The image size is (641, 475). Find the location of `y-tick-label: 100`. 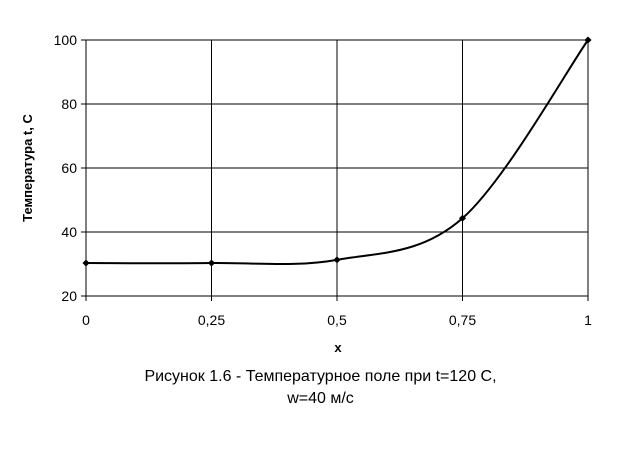

y-tick-label: 100 is located at coordinates (66, 40).